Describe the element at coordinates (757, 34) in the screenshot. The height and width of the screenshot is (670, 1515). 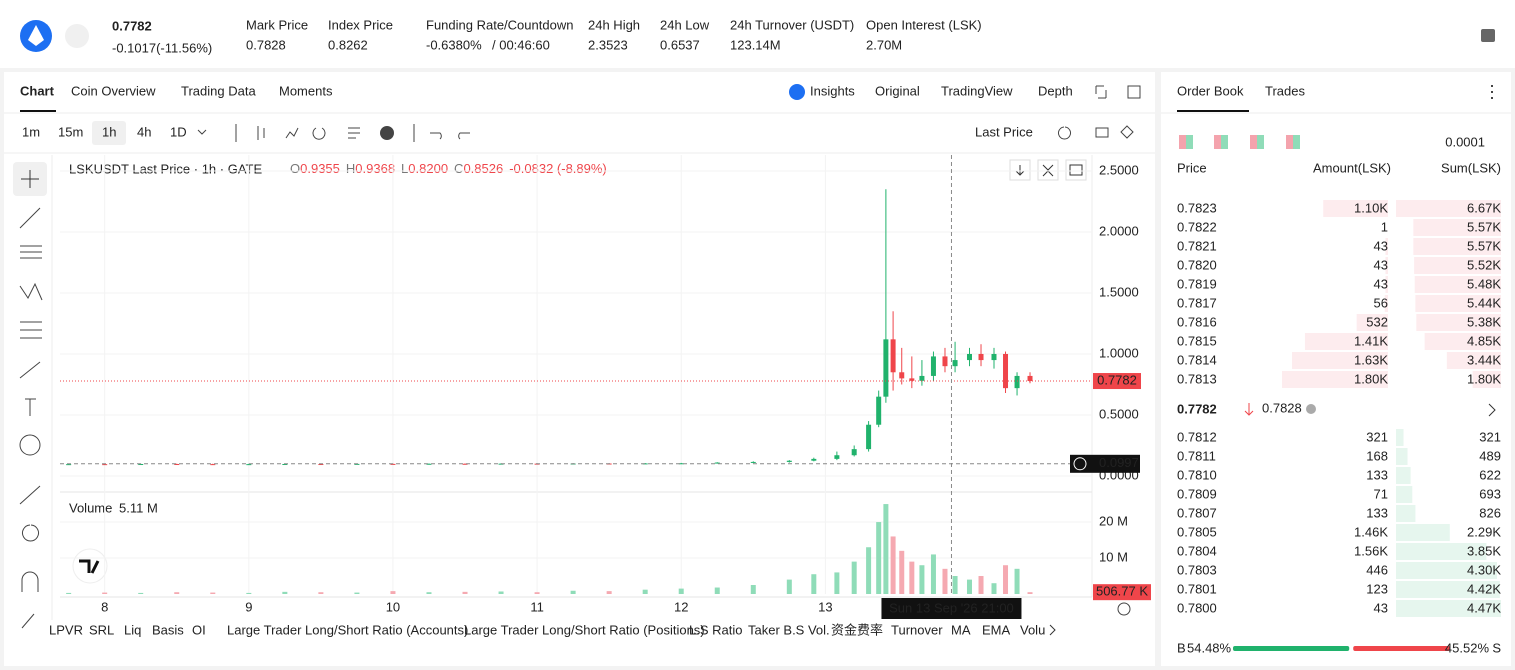
I see `header-bar` at that location.